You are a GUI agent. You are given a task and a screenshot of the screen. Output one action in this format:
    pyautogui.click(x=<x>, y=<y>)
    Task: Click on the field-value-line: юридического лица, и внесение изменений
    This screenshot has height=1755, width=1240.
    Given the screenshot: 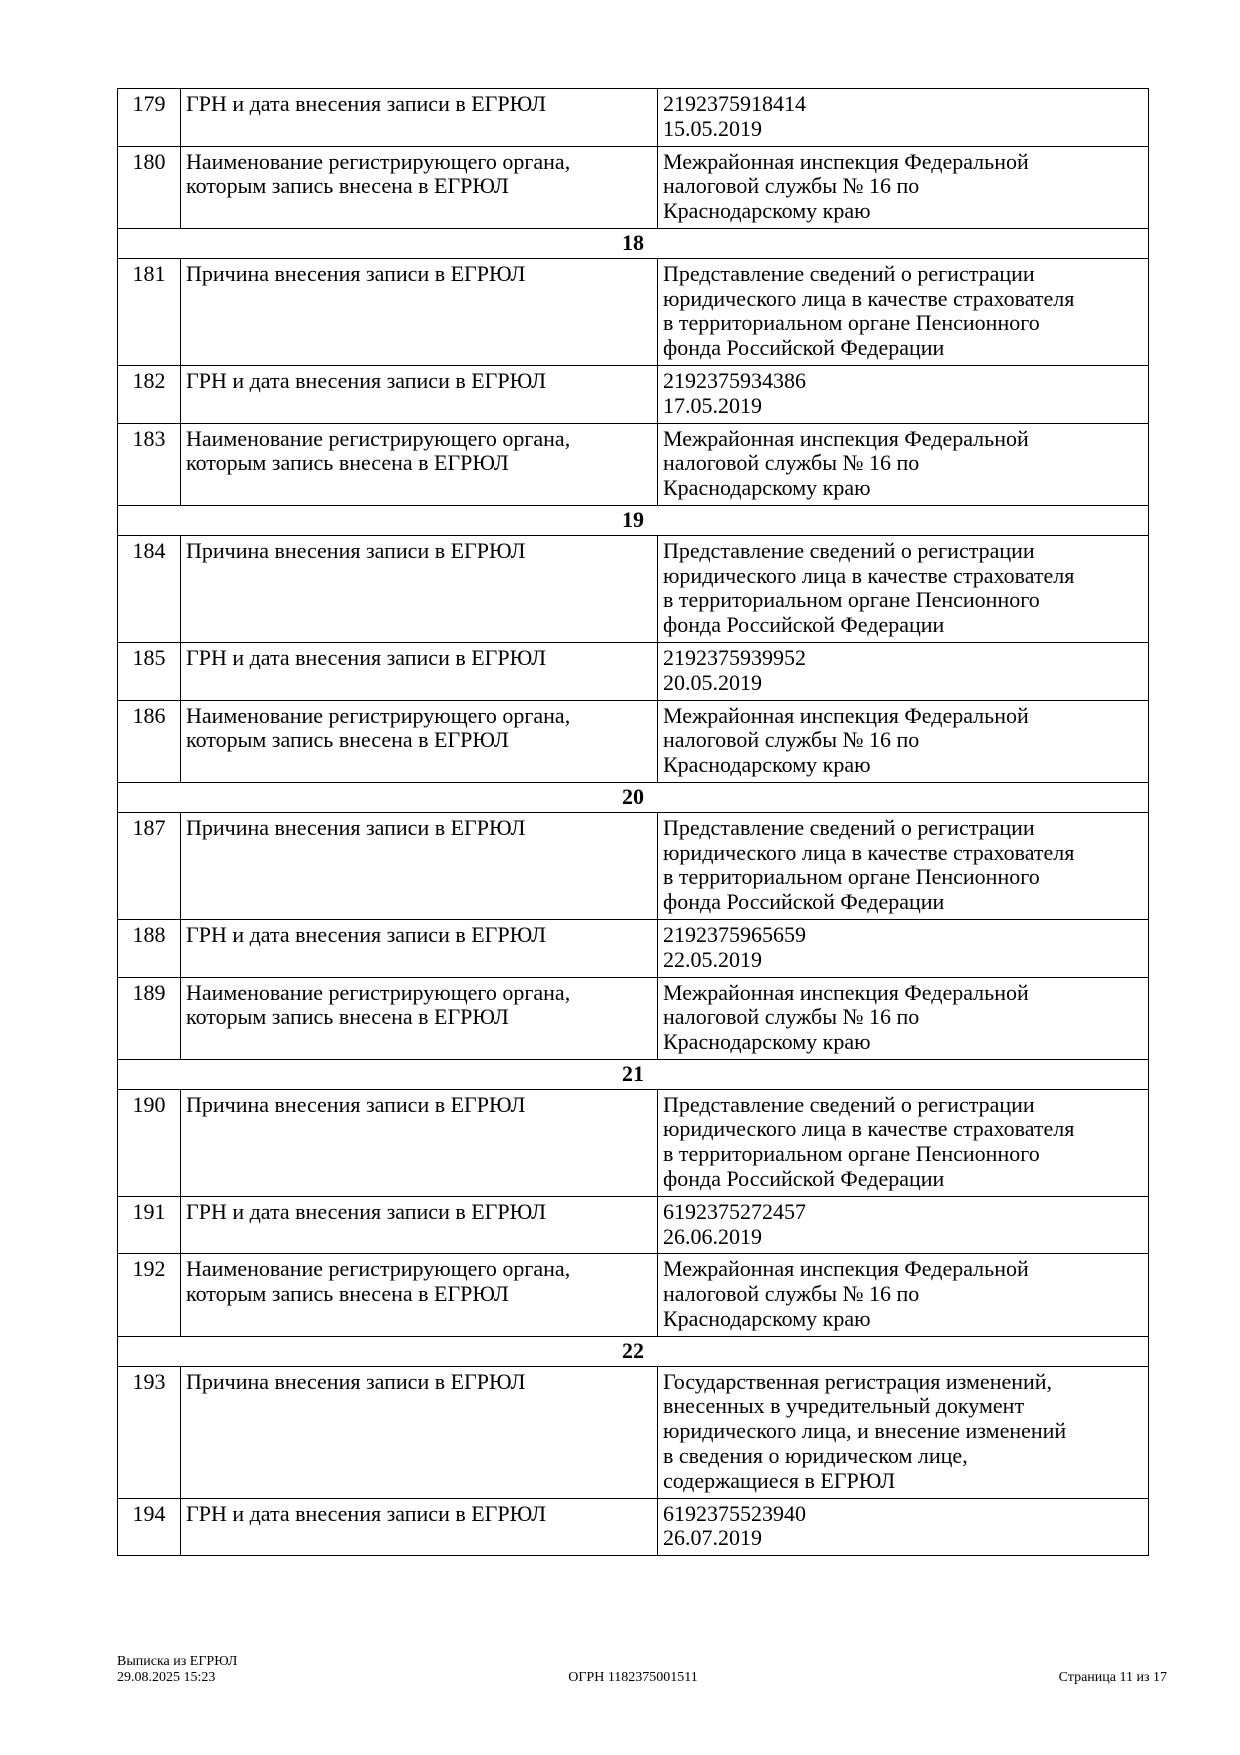 What is the action you would take?
    pyautogui.click(x=865, y=1431)
    